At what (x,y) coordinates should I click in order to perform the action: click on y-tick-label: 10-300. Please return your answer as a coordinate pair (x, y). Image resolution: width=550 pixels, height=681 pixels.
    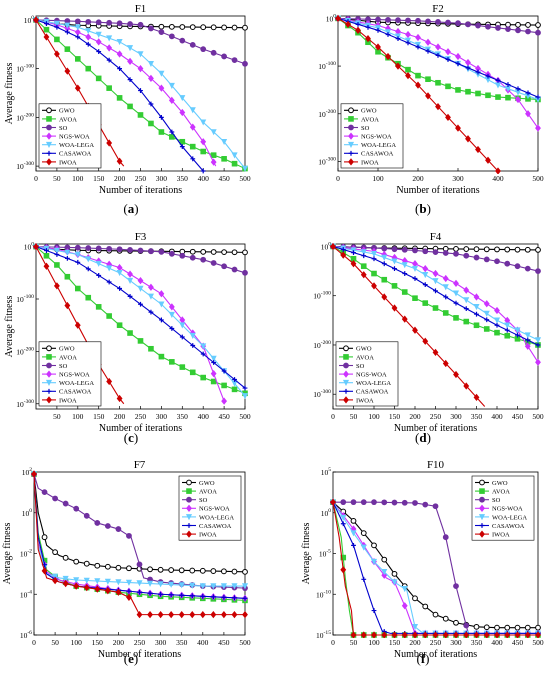
    Looking at the image, I should click on (25, 166).